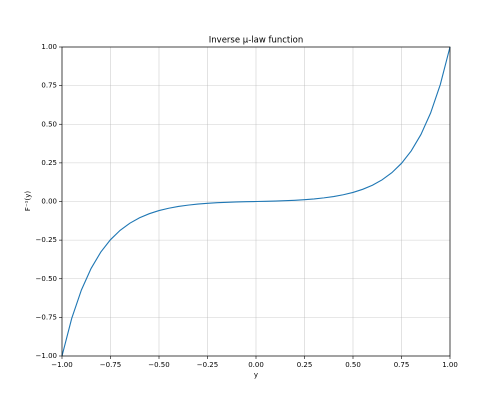 The width and height of the screenshot is (500, 400). What do you see at coordinates (158, 365) in the screenshot?
I see `x-tick-label: −0.50` at bounding box center [158, 365].